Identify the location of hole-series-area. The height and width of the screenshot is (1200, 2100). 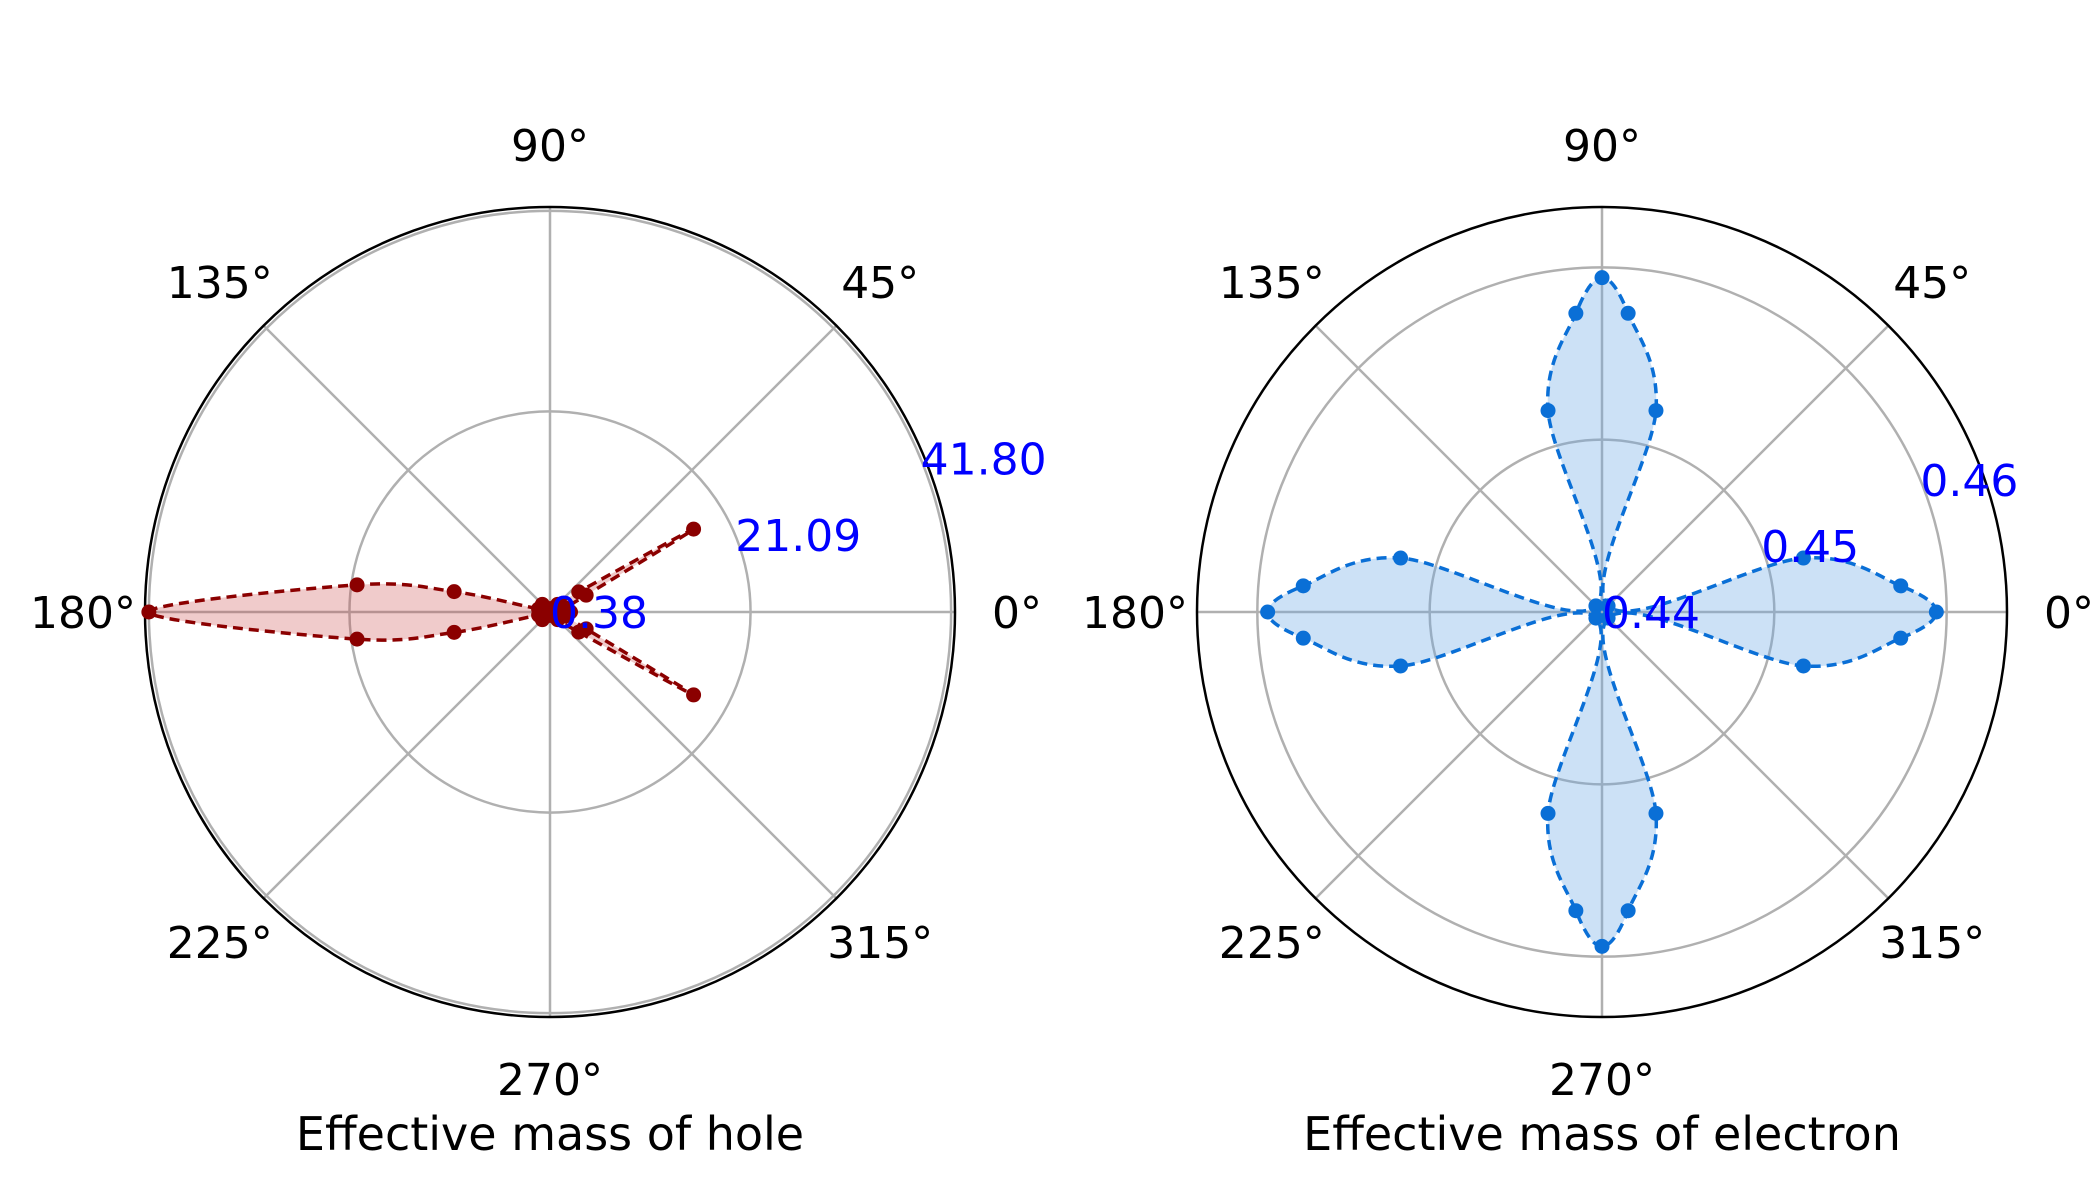
(421, 612).